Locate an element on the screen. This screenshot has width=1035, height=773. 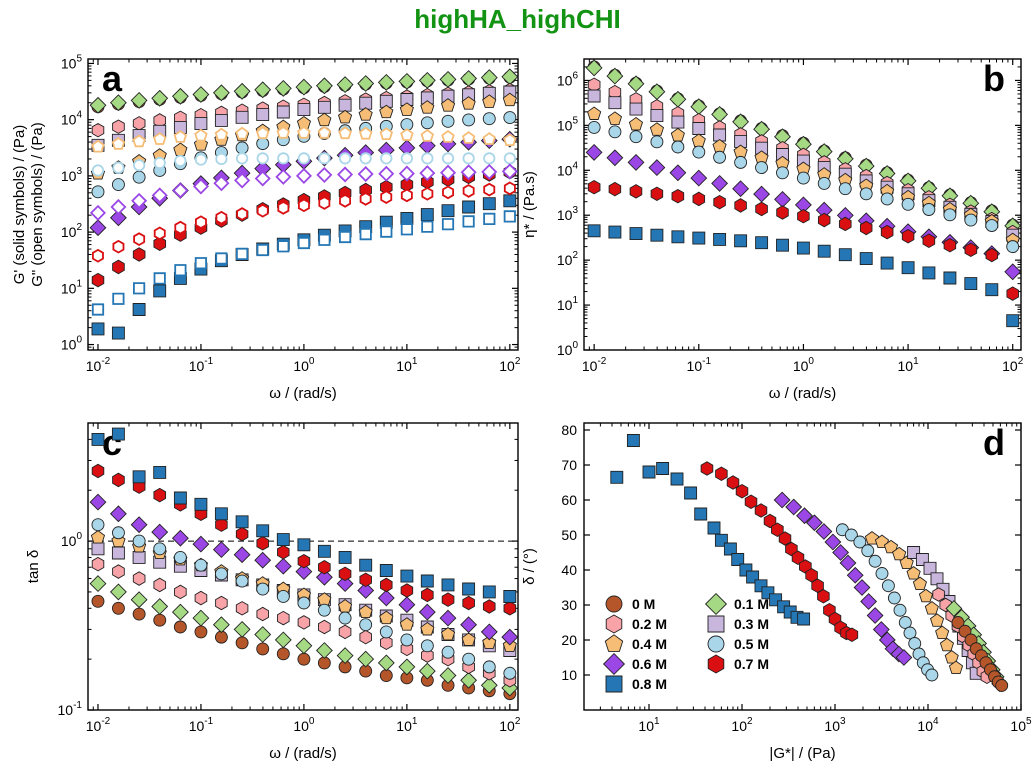
y-axis-label: δ / (°) is located at coordinates (529, 566).